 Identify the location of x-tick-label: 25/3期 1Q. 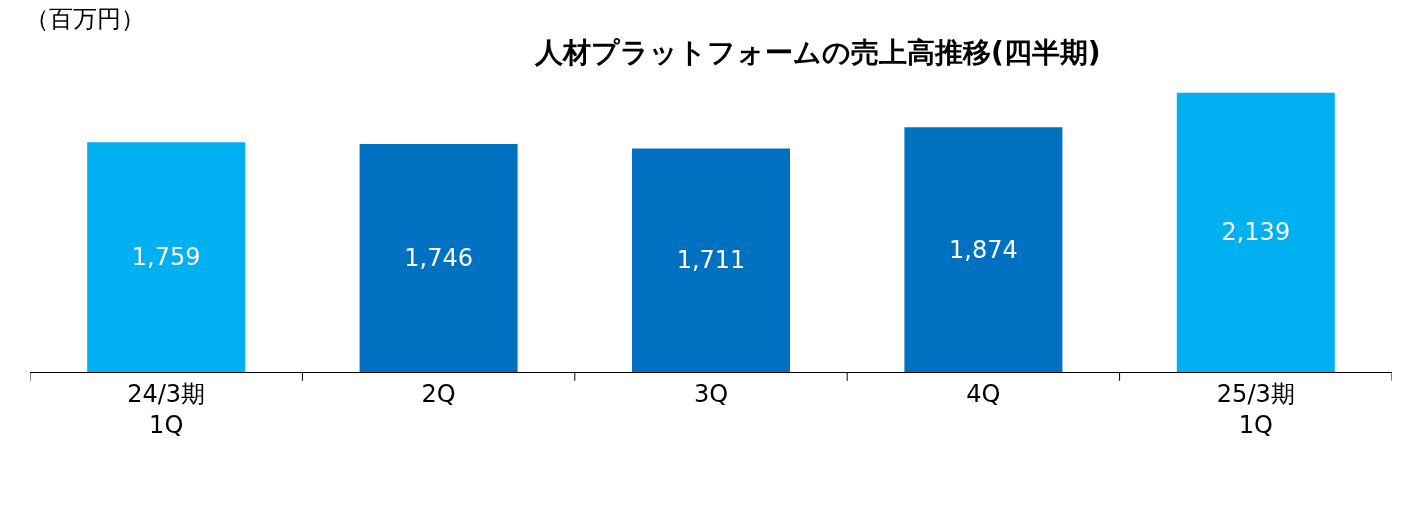
(1255, 409).